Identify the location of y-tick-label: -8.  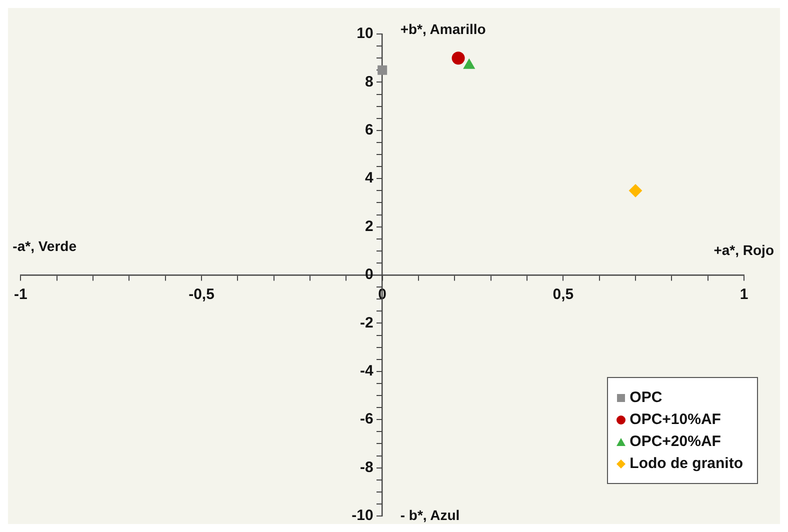
(367, 467).